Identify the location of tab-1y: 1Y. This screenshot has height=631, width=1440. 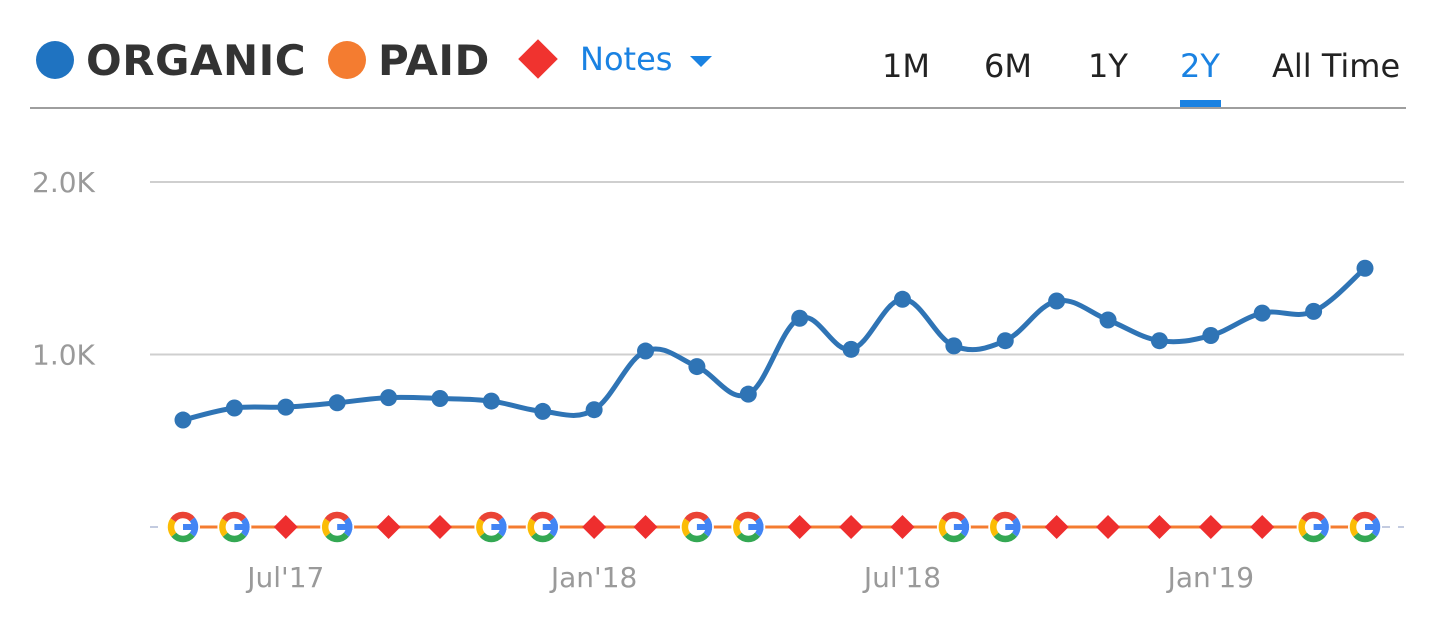
(1108, 66).